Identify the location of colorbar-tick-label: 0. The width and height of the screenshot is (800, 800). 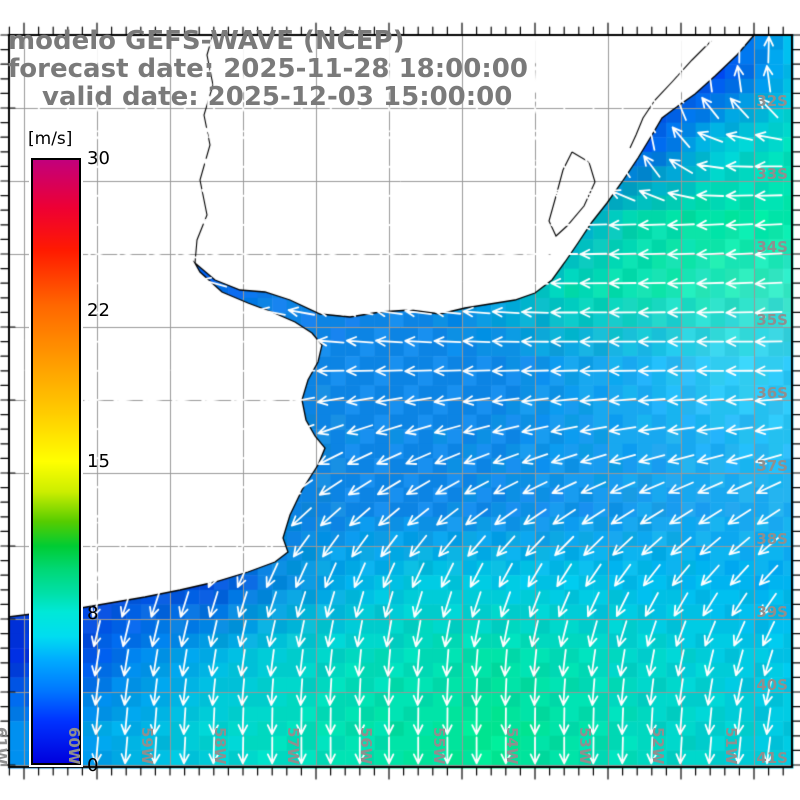
(93, 765).